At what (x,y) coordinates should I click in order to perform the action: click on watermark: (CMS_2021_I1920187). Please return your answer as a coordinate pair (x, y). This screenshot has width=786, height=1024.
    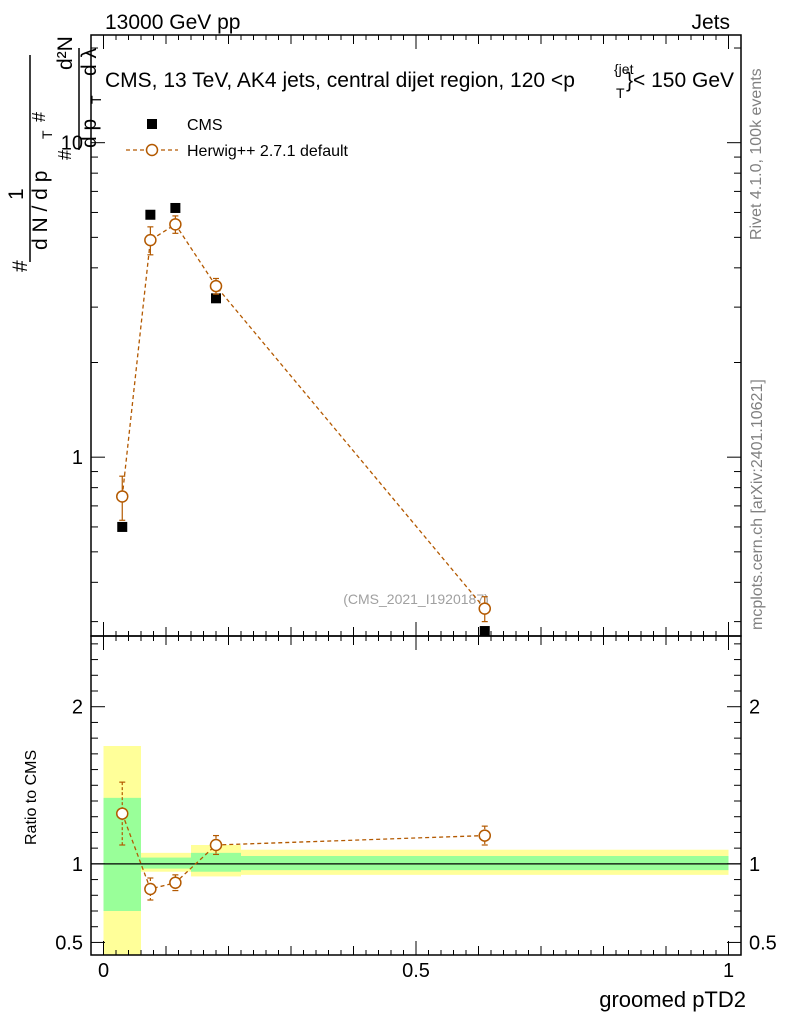
    Looking at the image, I should click on (416, 599).